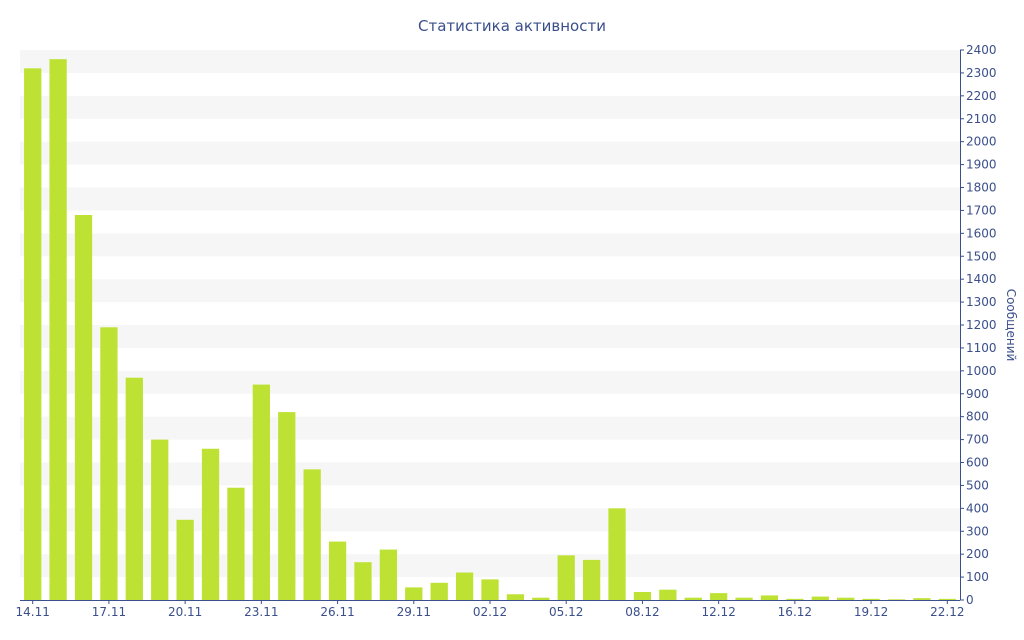 The height and width of the screenshot is (640, 1024). Describe the element at coordinates (185, 612) in the screenshot. I see `x-tick-label: 20.11` at that location.